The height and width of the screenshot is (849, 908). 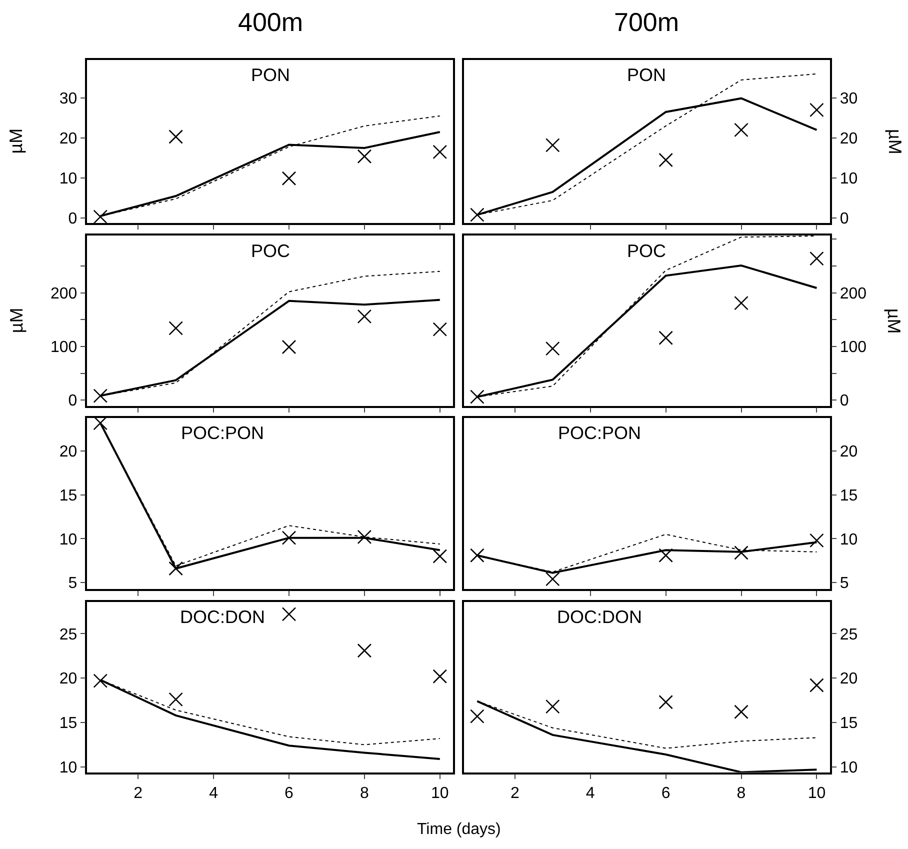 What do you see at coordinates (271, 22) in the screenshot?
I see `chart-title: 400m` at bounding box center [271, 22].